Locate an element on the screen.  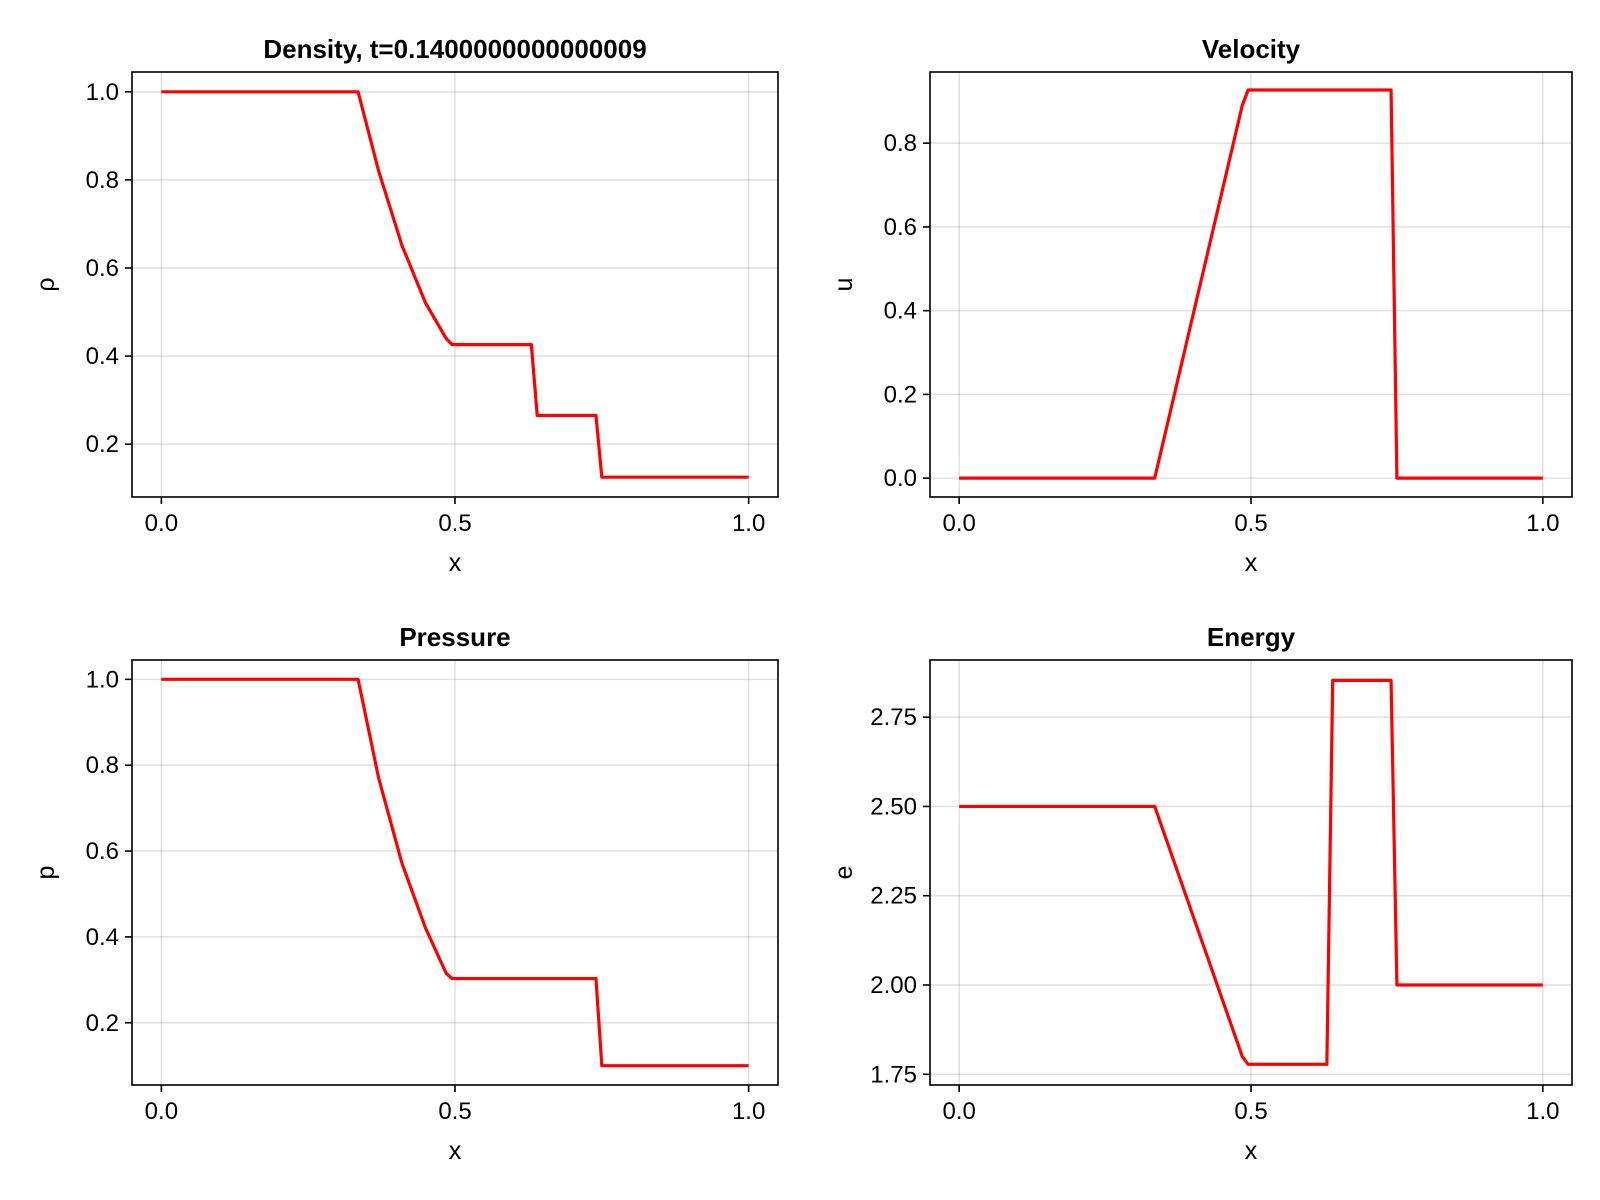
pressure-y-tick-label: 1.0 is located at coordinates (102, 679).